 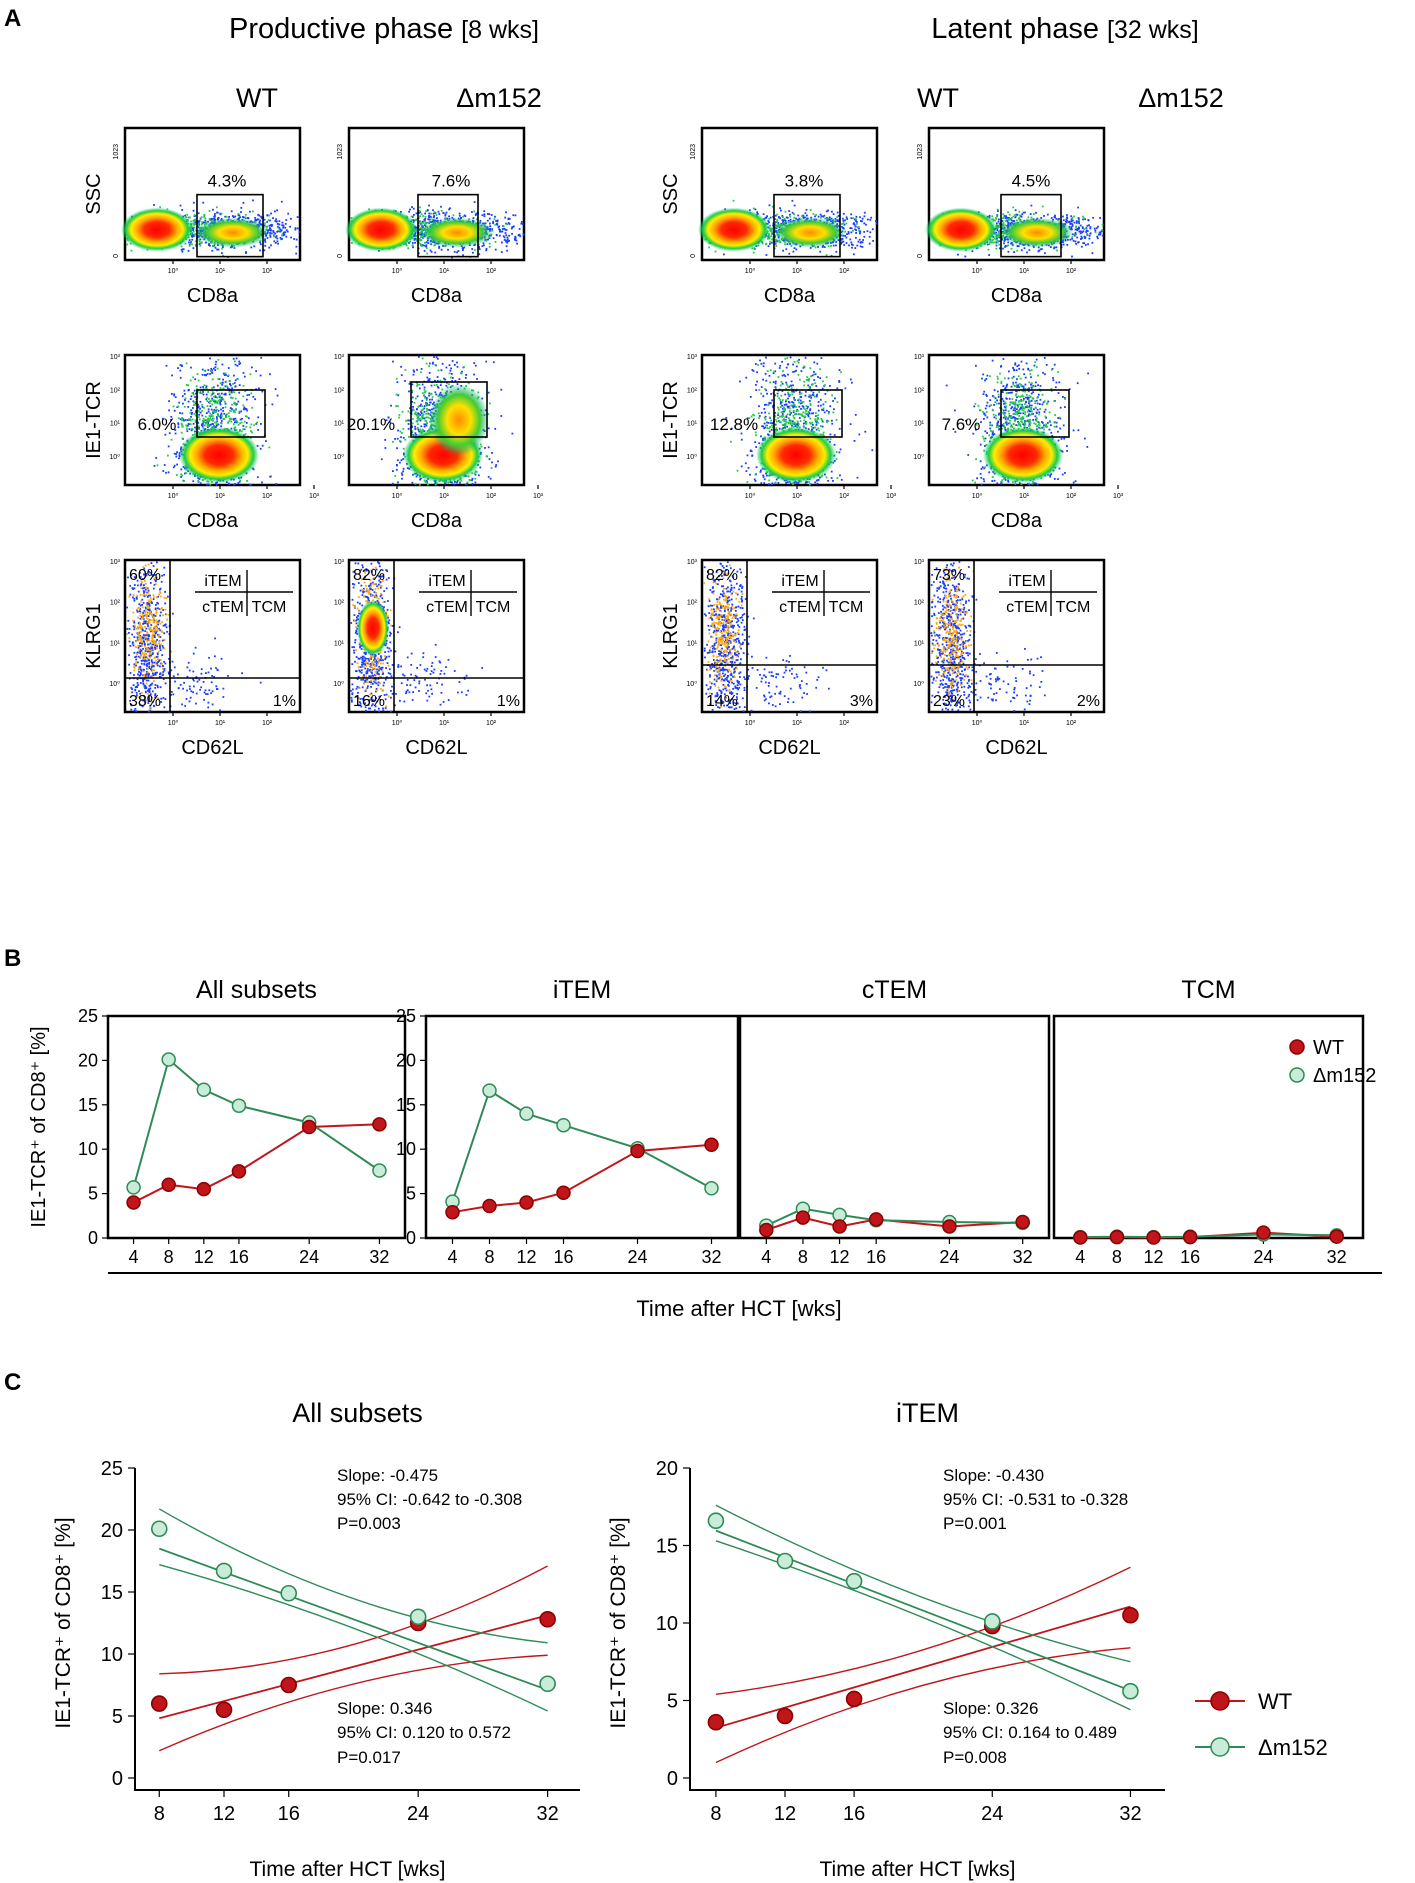 What do you see at coordinates (384, 29) in the screenshot?
I see `phase-title-productive: Productive phase [8 wks]` at bounding box center [384, 29].